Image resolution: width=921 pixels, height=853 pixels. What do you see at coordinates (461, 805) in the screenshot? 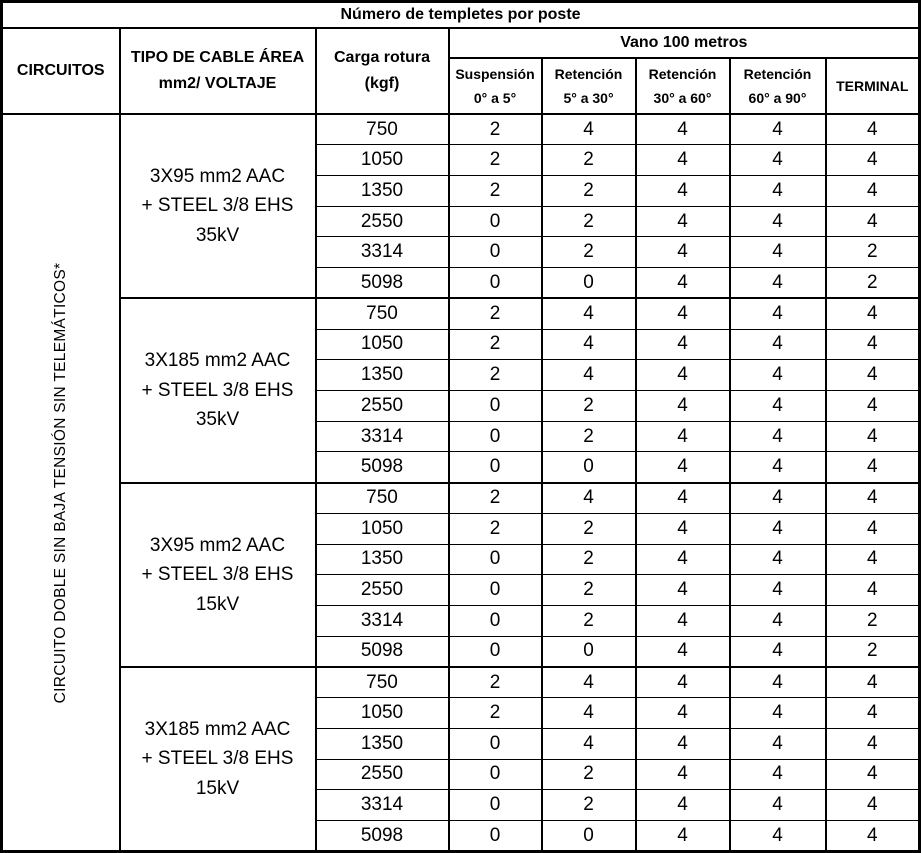
I see `table-row: 3314 0 2 4 4 4` at bounding box center [461, 805].